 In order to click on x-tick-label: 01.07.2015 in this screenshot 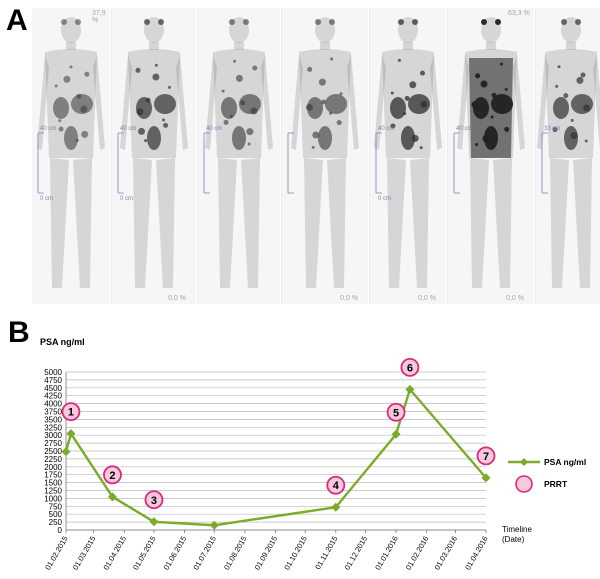, I will do `click(204, 553)`.